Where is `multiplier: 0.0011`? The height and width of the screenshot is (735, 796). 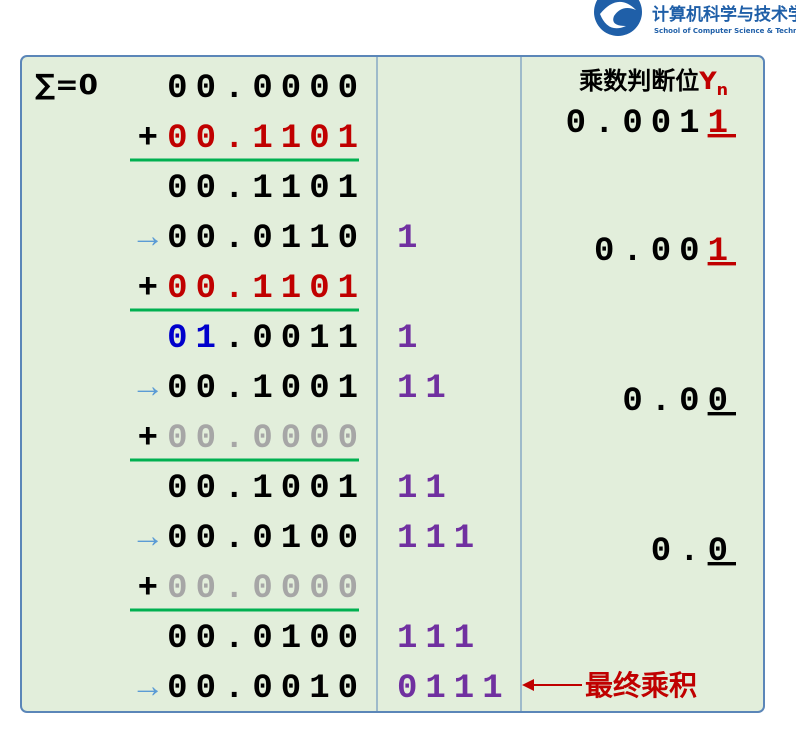
multiplier: 0.0011 is located at coordinates (651, 124).